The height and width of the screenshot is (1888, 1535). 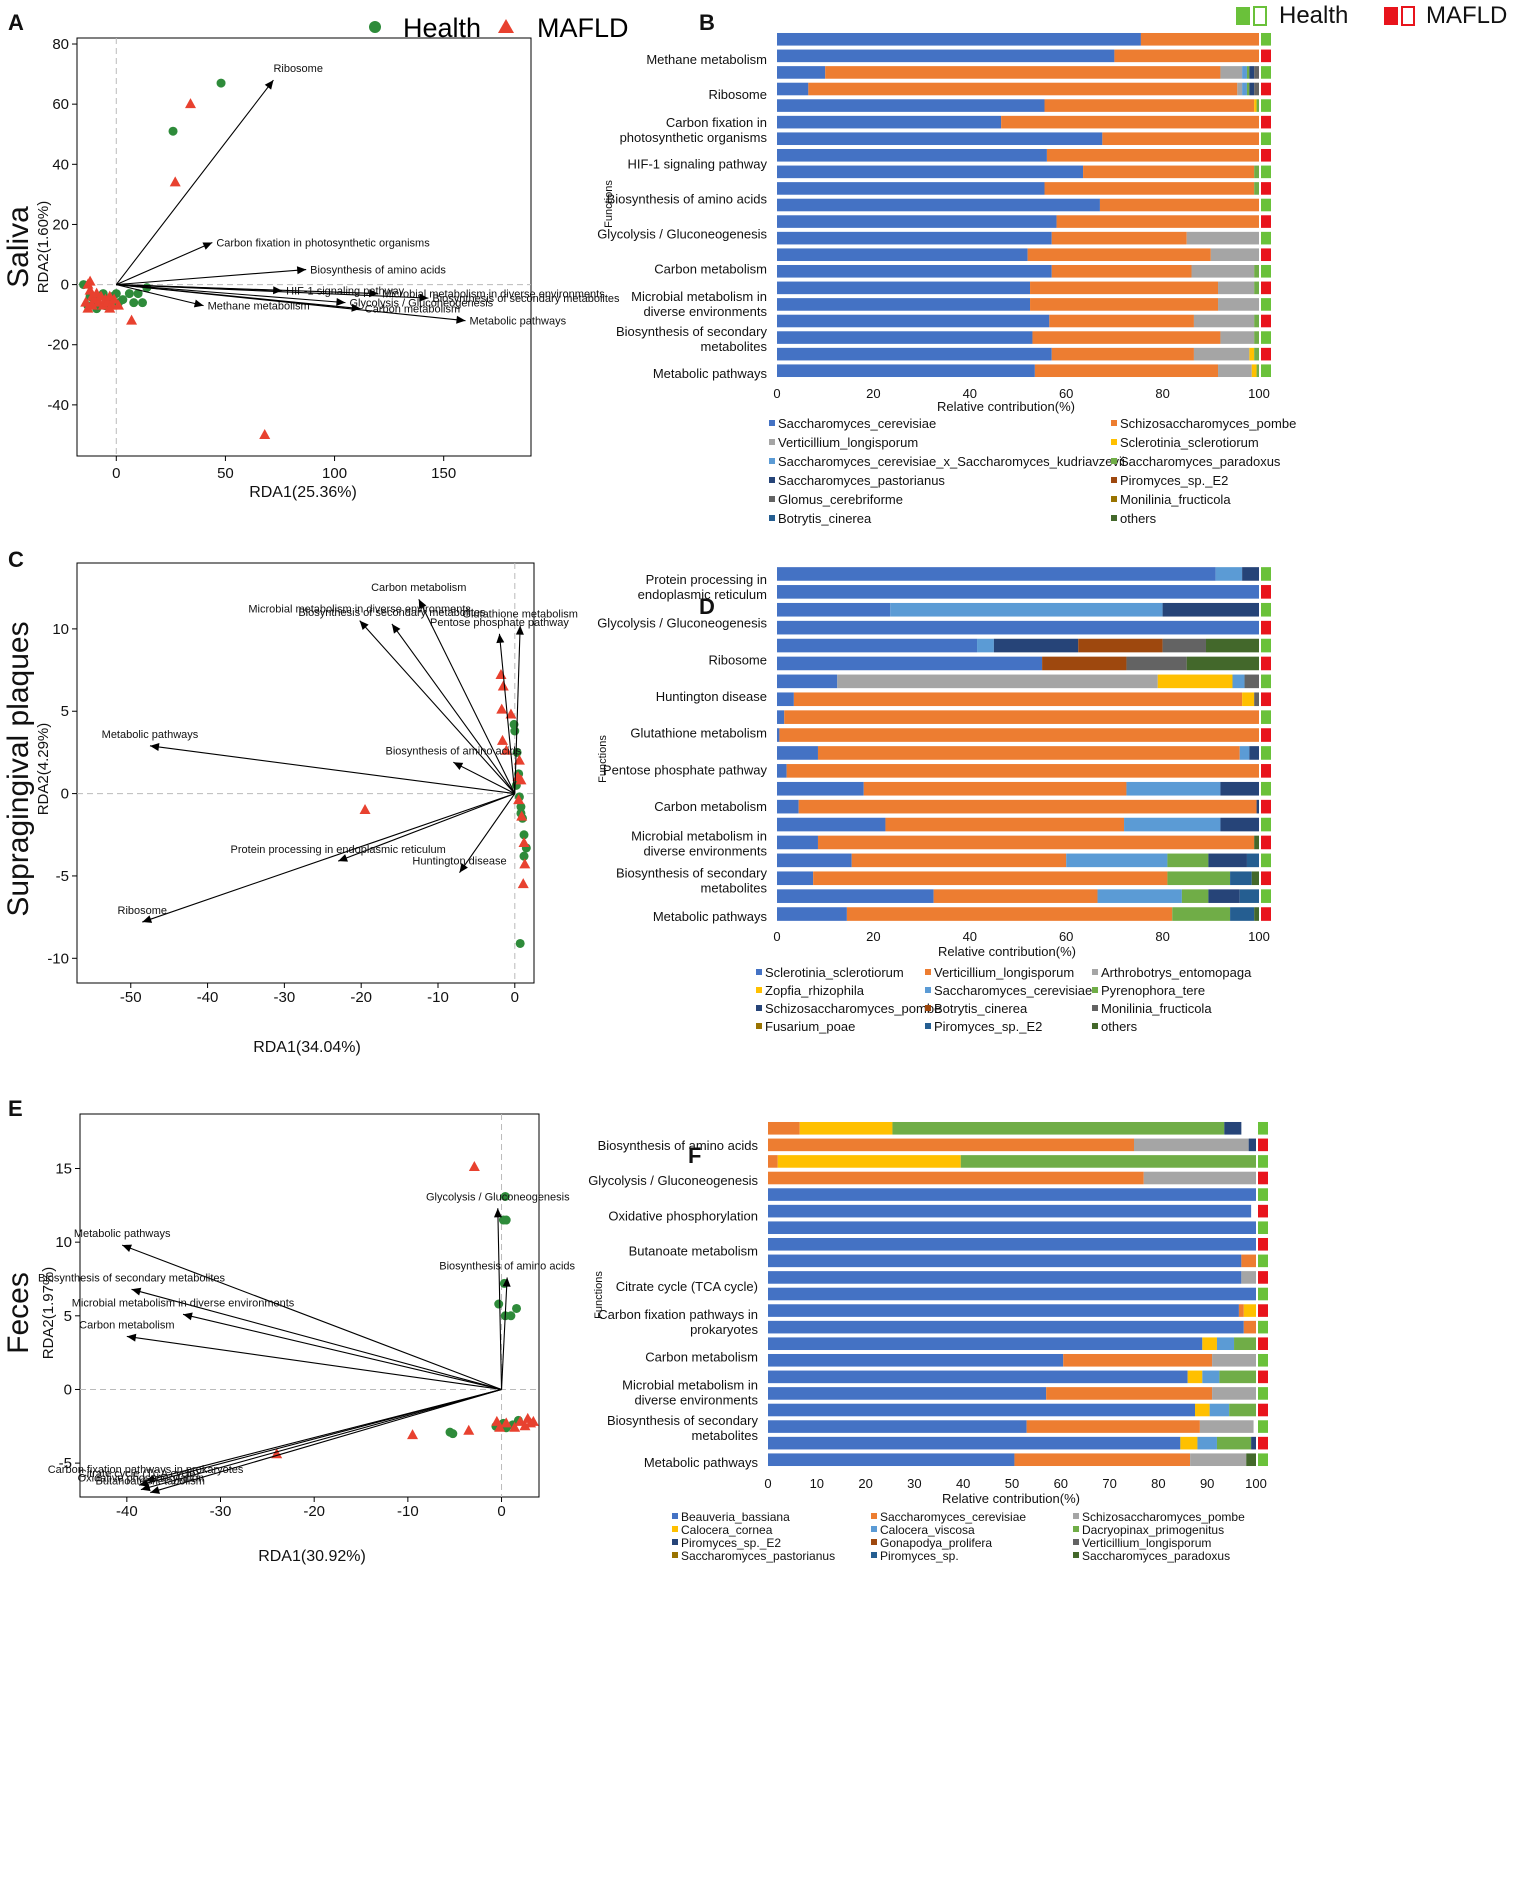 I want to click on arrow-label: Ribosome, so click(x=298, y=69).